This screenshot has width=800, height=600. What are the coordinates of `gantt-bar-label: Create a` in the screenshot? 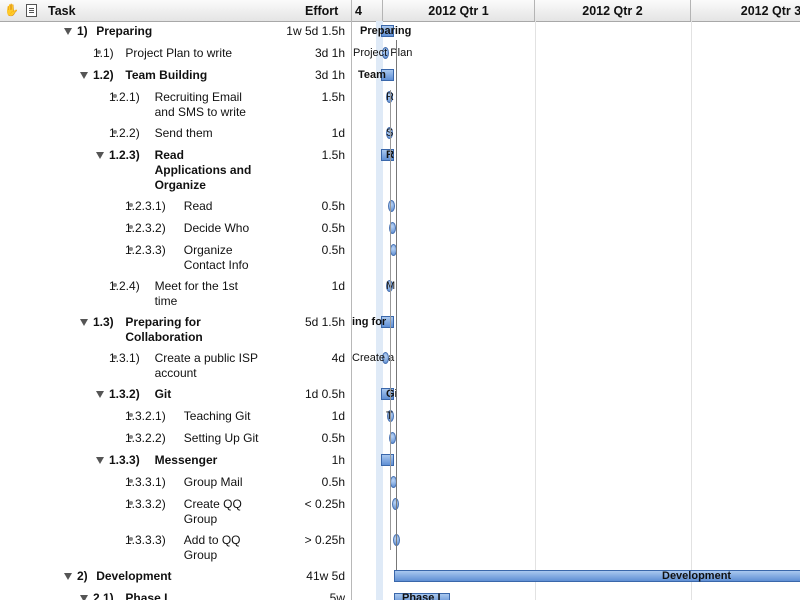 It's located at (373, 358).